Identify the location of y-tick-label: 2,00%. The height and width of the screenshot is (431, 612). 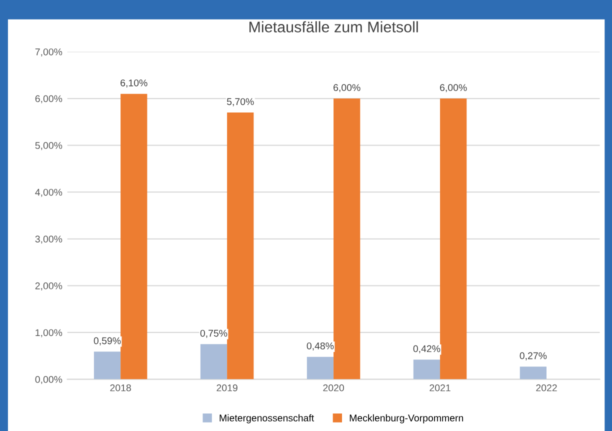
(48, 286).